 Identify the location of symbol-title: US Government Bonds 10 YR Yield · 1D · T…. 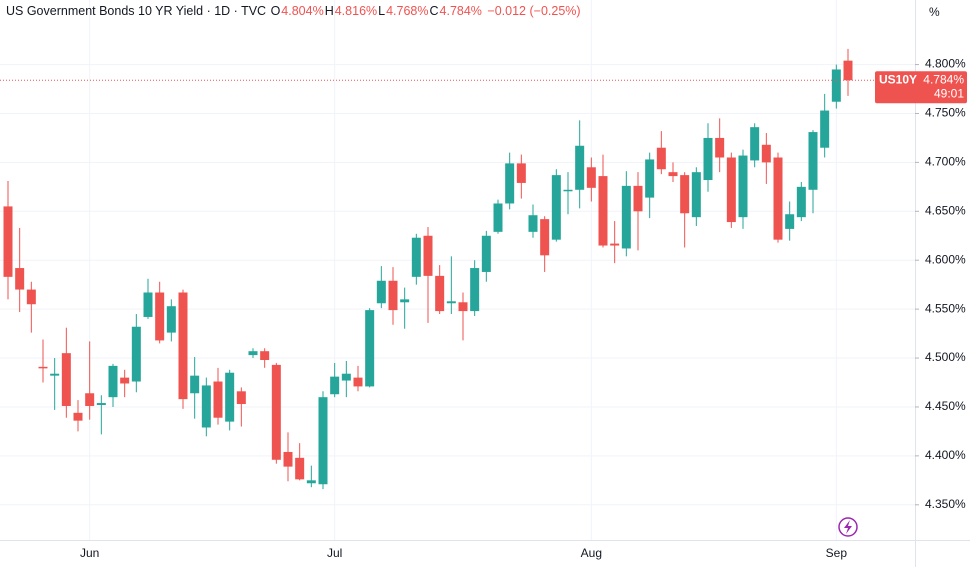
(136, 11).